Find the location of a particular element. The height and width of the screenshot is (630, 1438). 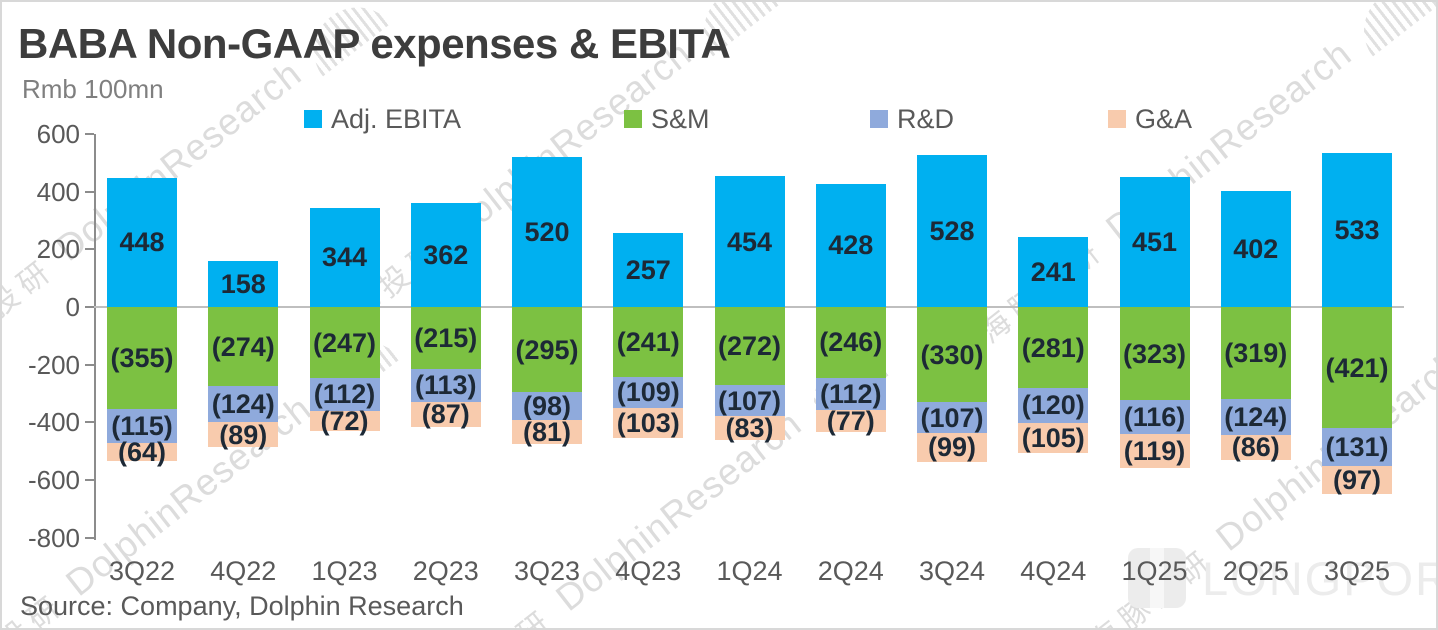

bar-value-label: 428 is located at coordinates (851, 245).